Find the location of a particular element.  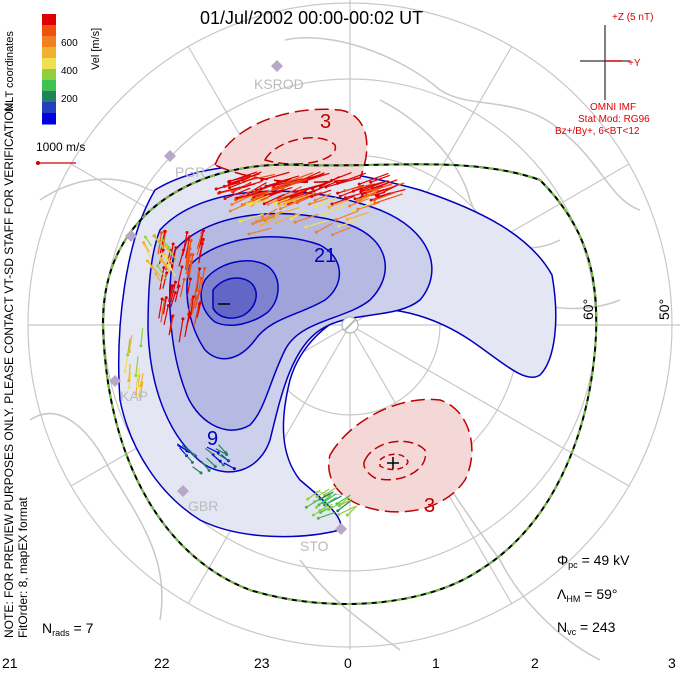

stat-model: Stat Mod: RG96 is located at coordinates (614, 119).